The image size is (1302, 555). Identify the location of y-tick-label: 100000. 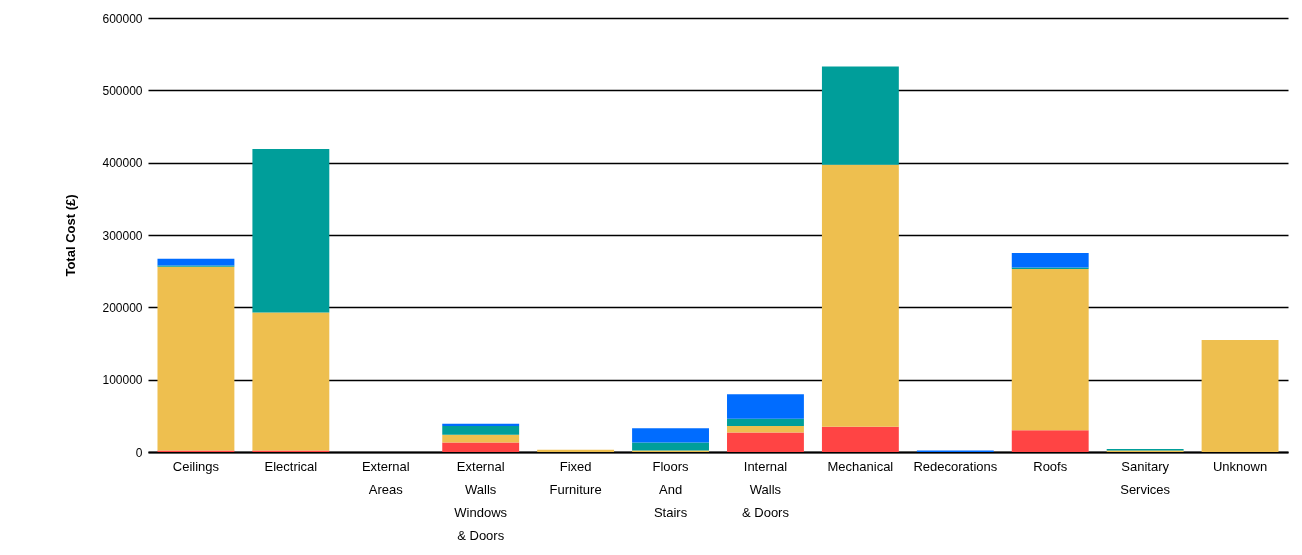
(122, 380).